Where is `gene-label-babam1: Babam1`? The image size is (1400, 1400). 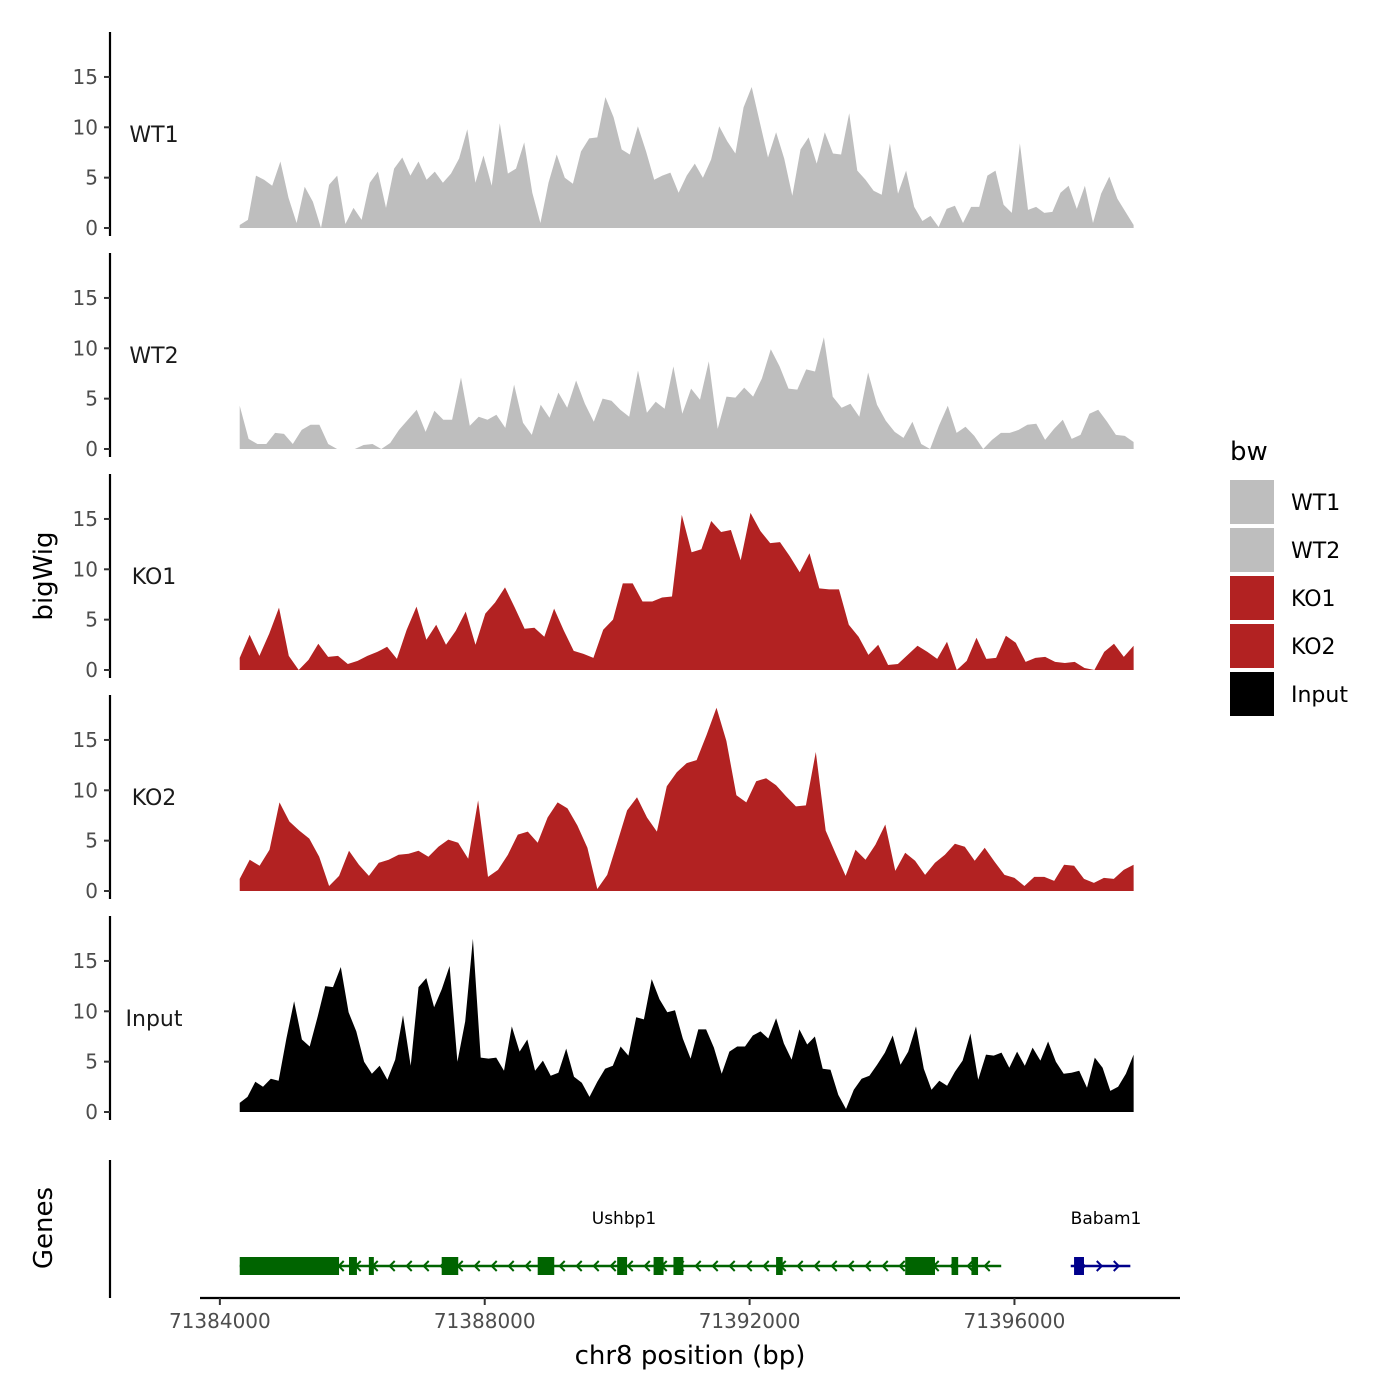 gene-label-babam1: Babam1 is located at coordinates (1106, 1219).